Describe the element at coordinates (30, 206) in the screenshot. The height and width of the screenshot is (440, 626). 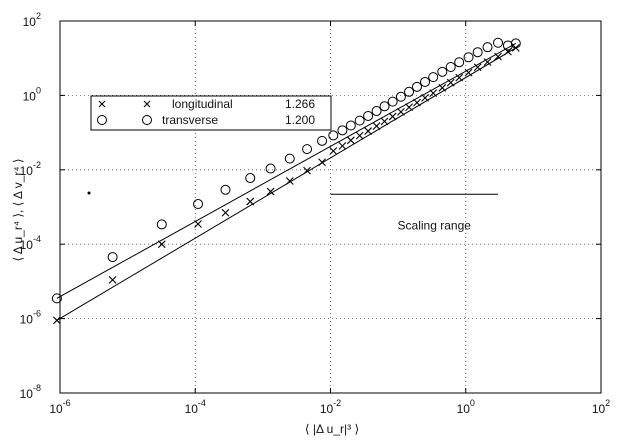
I see `y-tick-labels: 10⁻⁸ 10⁻⁶ 10⁻⁴ 10⁻² 10⁰ 10²` at that location.